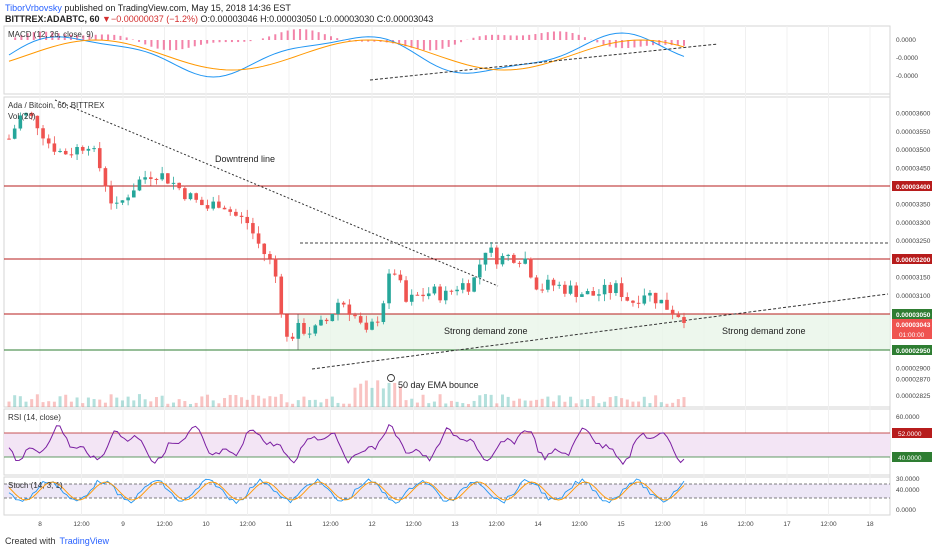 Image resolution: width=932 pixels, height=550 pixels. What do you see at coordinates (913, 114) in the screenshot?
I see `price-tick: 0.00003600` at bounding box center [913, 114].